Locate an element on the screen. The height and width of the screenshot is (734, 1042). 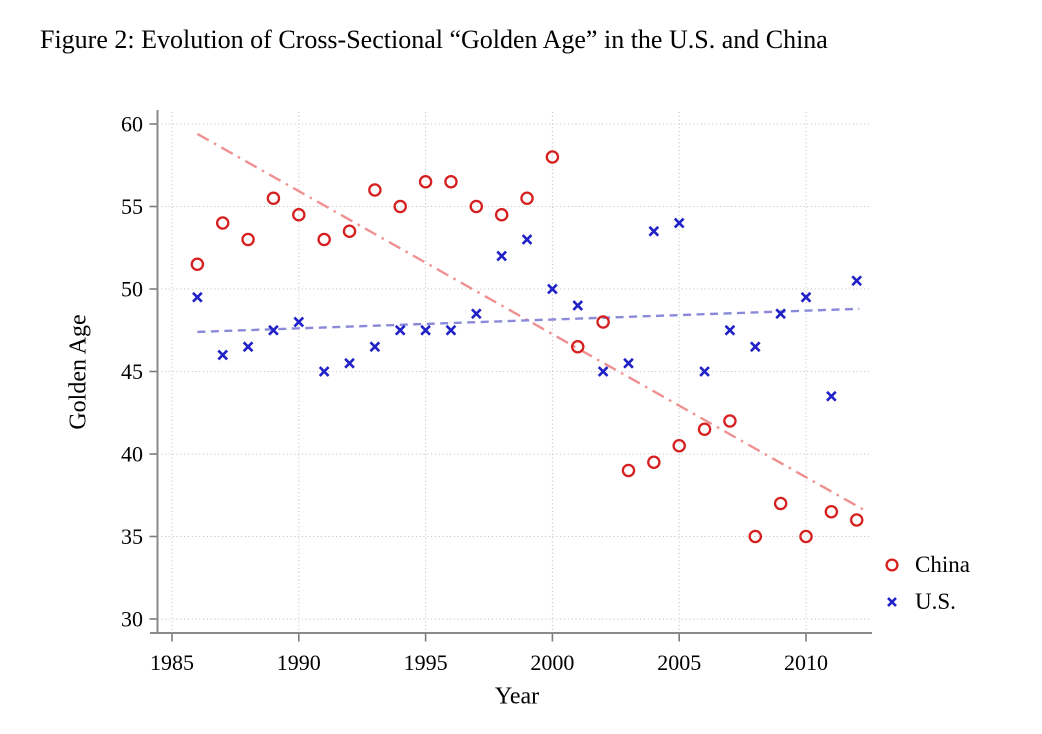
us-trend-line is located at coordinates (528, 320).